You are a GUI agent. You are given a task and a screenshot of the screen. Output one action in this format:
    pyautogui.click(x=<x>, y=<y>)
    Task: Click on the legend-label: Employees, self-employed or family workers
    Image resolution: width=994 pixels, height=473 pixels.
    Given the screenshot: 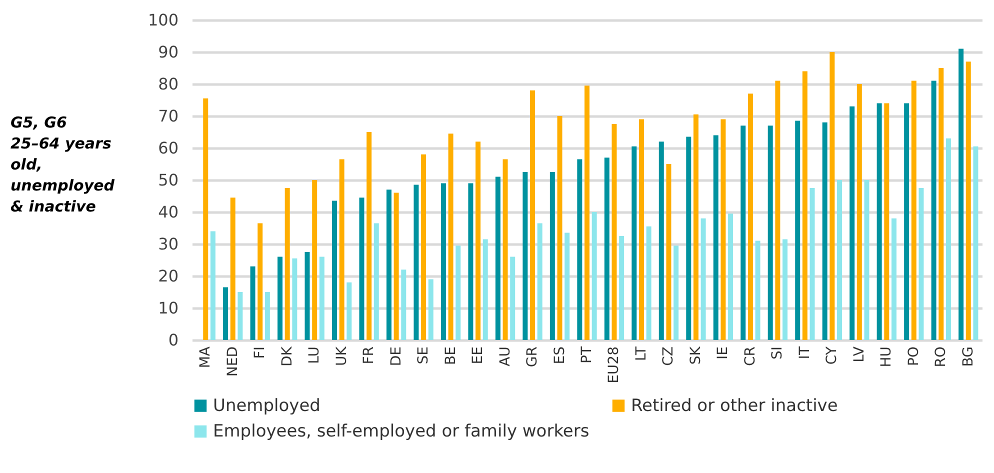 What is the action you would take?
    pyautogui.click(x=401, y=432)
    